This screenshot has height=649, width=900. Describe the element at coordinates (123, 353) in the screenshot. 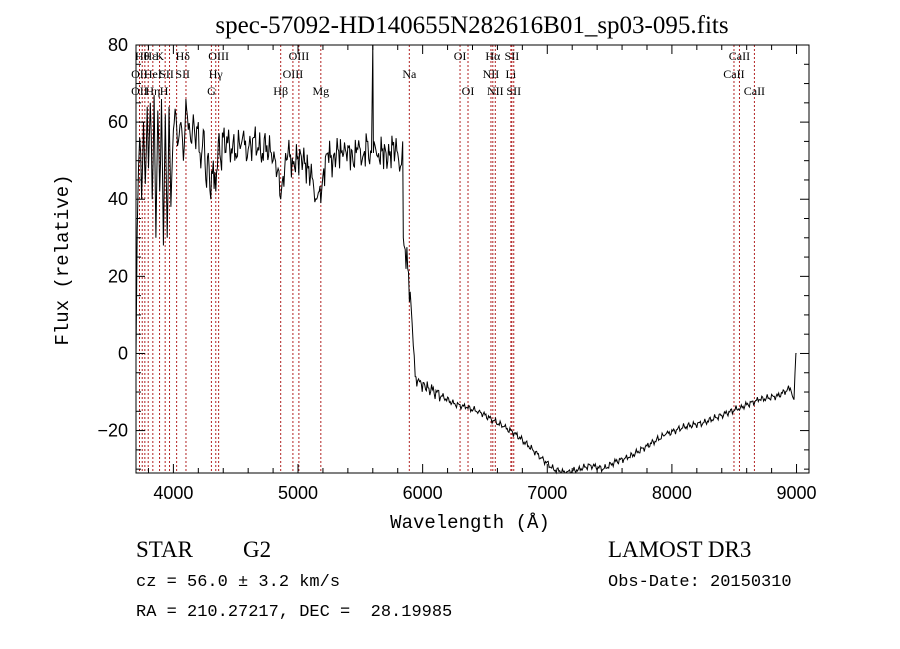

I see `y-tick-label: 0` at that location.